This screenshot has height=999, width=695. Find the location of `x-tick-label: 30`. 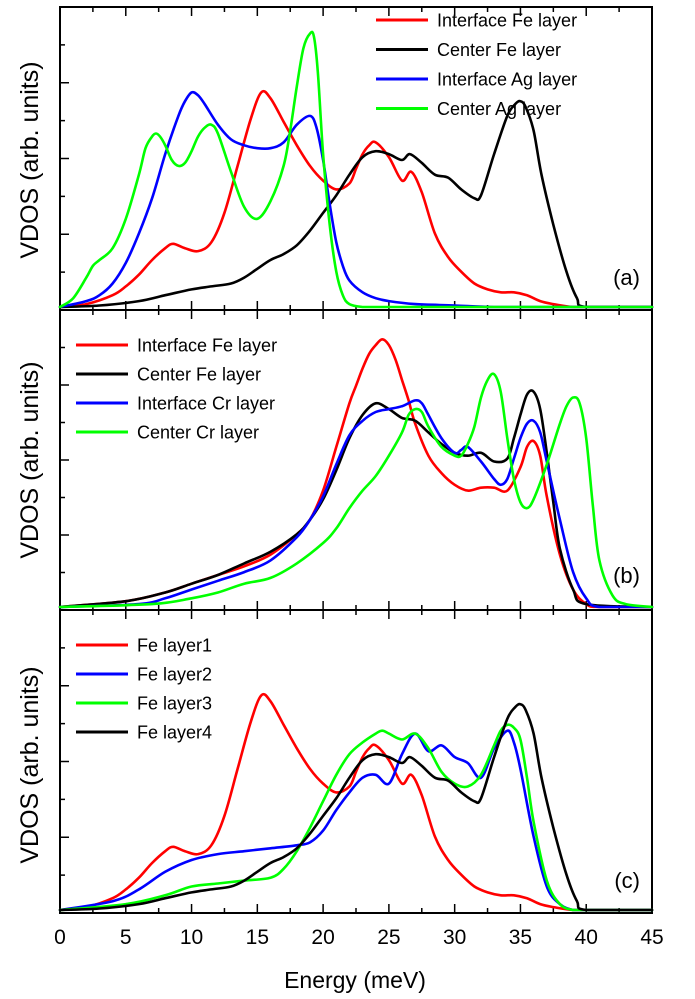

x-tick-label: 30 is located at coordinates (454, 937).